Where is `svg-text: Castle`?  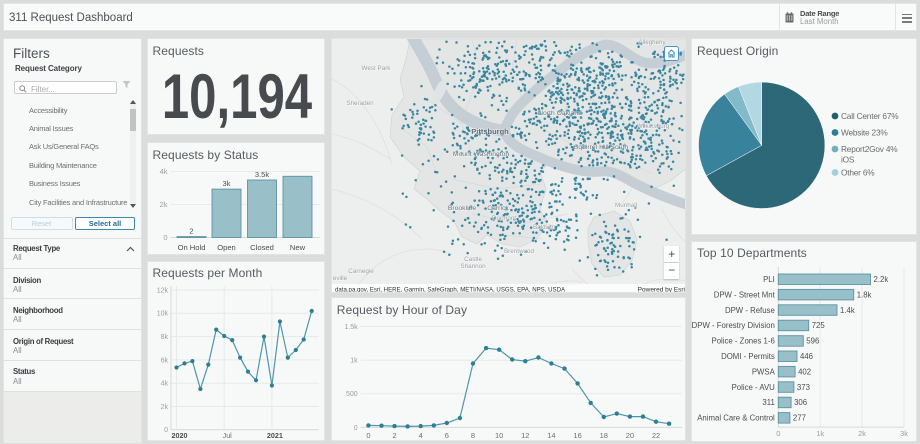
svg-text: Castle is located at coordinates (473, 259).